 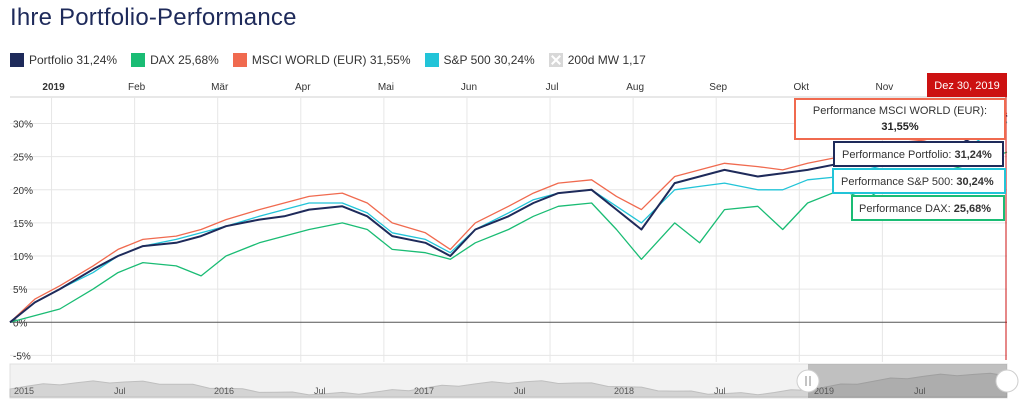 I want to click on legend-value-portfolio: 31,24%, so click(x=97, y=60).